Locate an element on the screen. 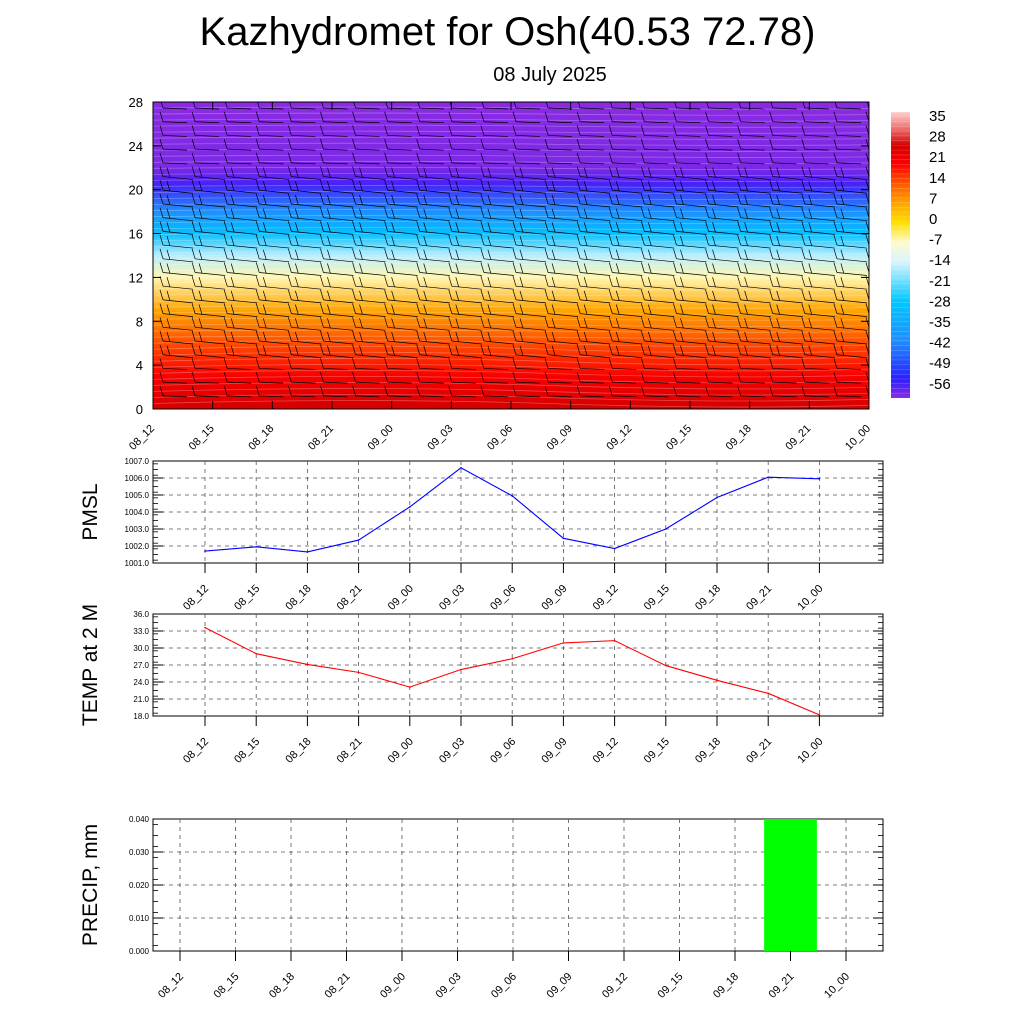 Image resolution: width=1024 pixels, height=1024 pixels. x-tick-label: 09_03 is located at coordinates (449, 986).